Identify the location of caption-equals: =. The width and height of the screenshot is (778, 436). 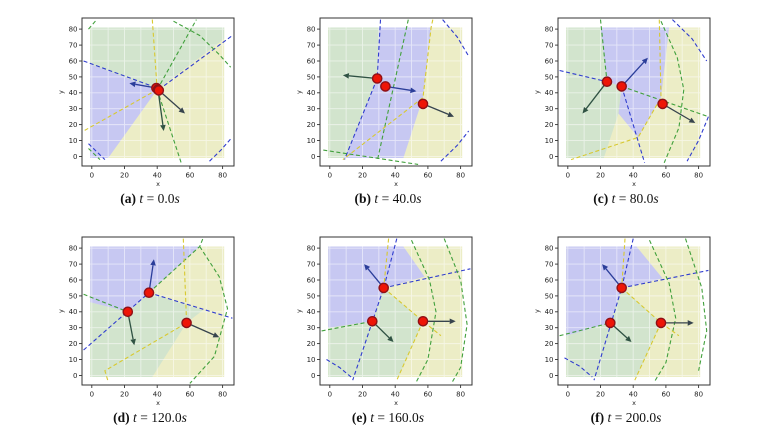
(150, 198).